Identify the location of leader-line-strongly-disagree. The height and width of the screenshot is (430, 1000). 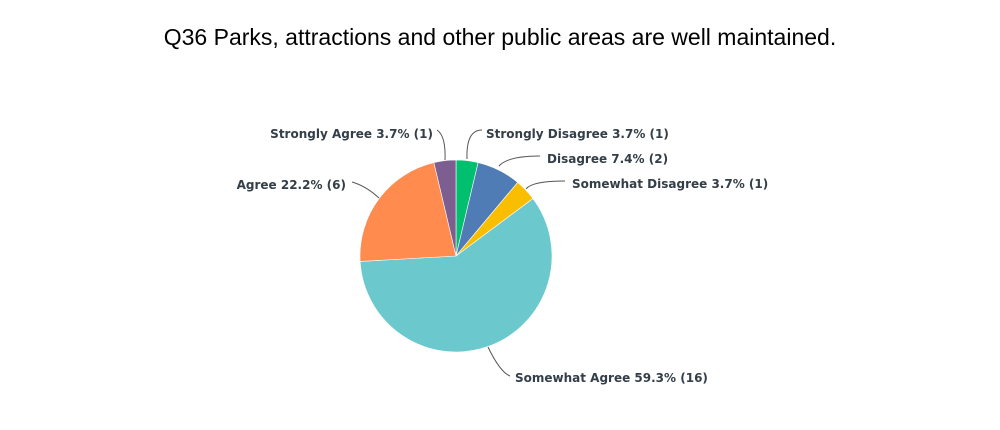
(474, 144).